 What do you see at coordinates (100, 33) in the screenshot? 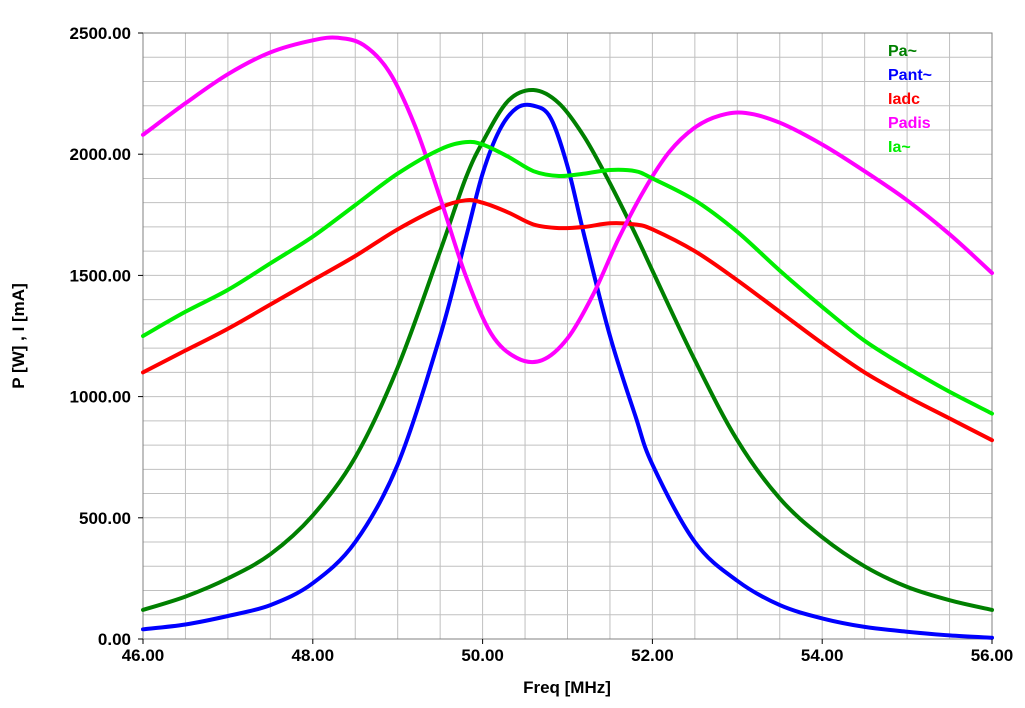
I see `y-tick-label: 2500.00` at bounding box center [100, 33].